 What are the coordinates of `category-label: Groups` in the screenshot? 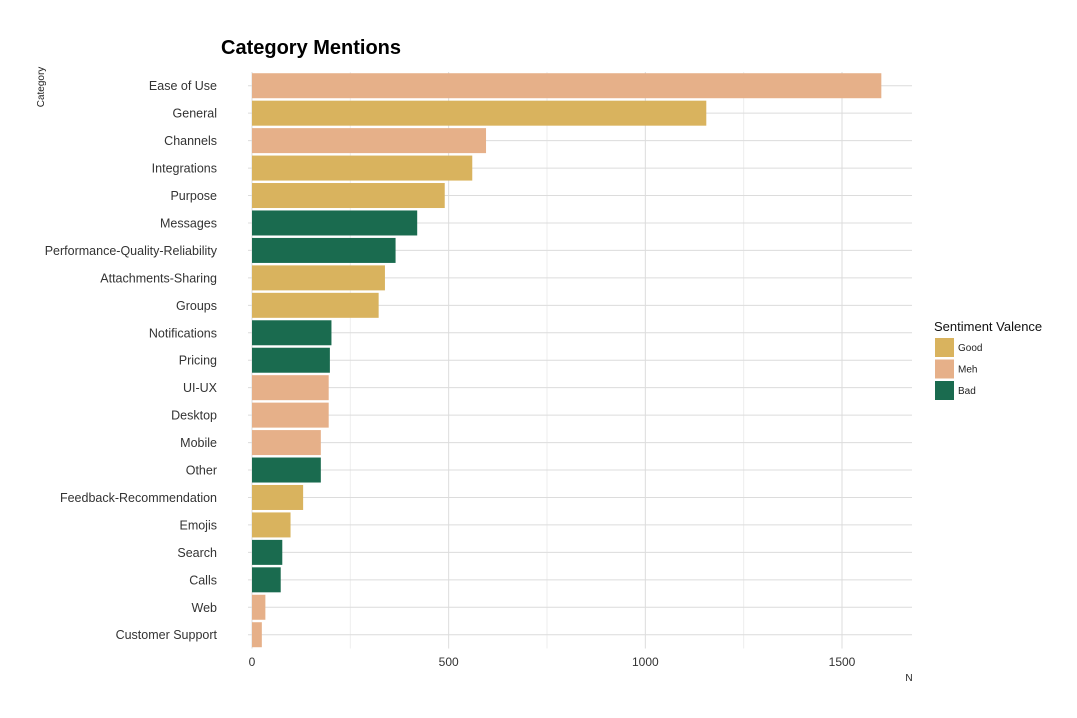 It's located at (196, 306).